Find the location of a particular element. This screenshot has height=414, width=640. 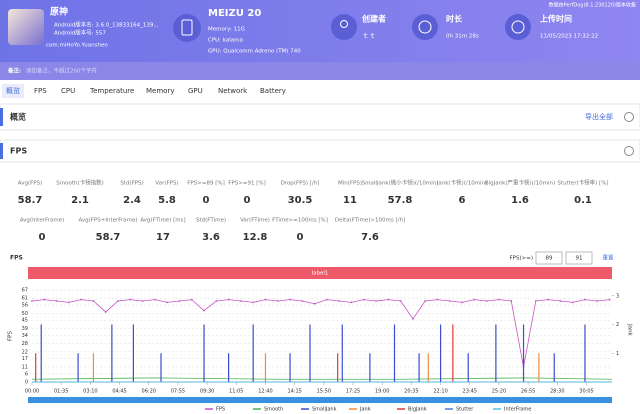

metric-value: 12.8 is located at coordinates (255, 237).